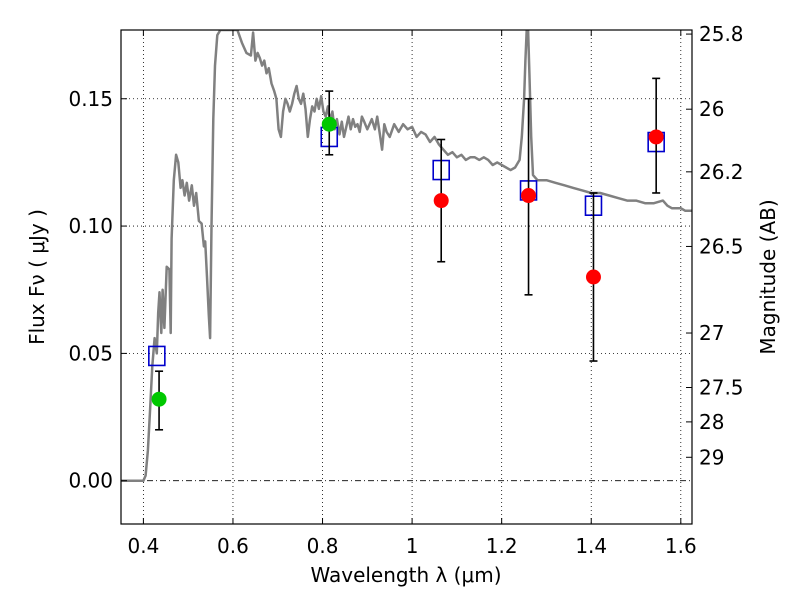 This screenshot has height=600, width=800. Describe the element at coordinates (90, 353) in the screenshot. I see `y-tick-label-1: 0.05` at that location.